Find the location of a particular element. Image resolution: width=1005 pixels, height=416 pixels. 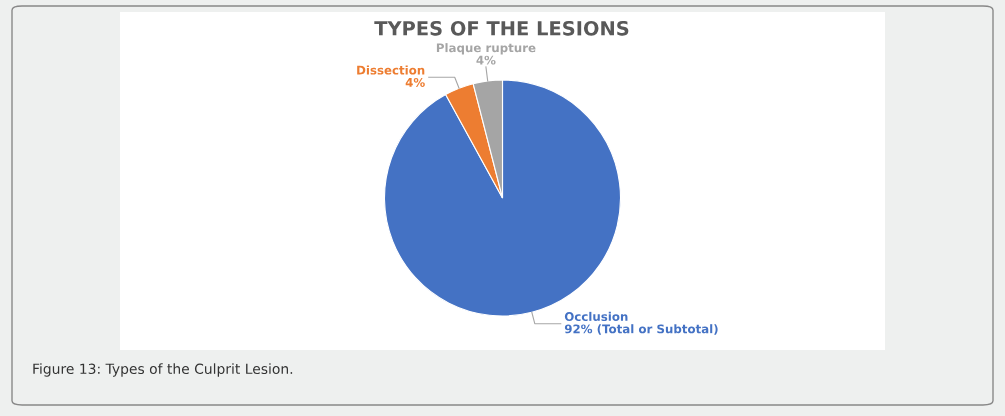

chart-title: TYPES OF THE LESIONS is located at coordinates (501, 28).